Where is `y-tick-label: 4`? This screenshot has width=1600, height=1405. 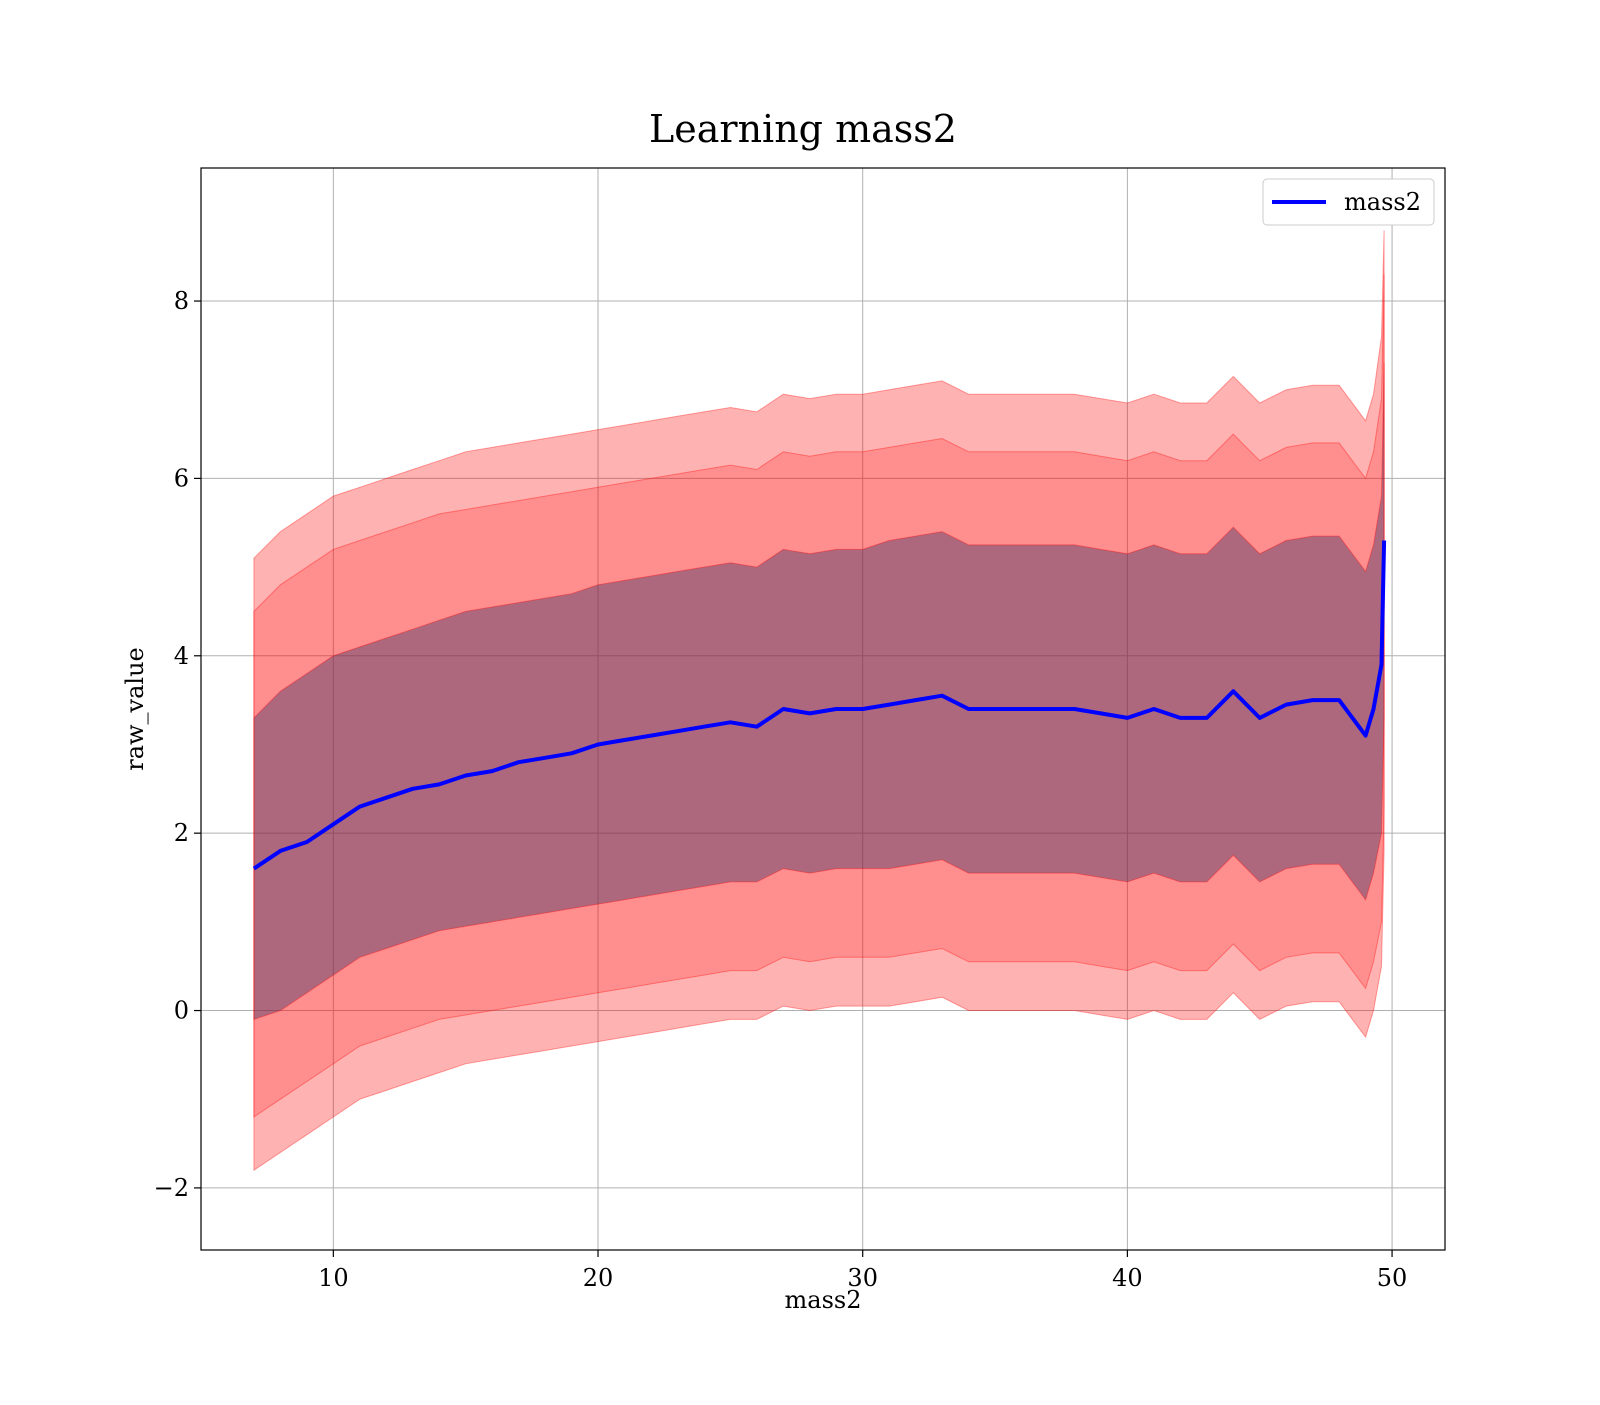 y-tick-label: 4 is located at coordinates (181, 656).